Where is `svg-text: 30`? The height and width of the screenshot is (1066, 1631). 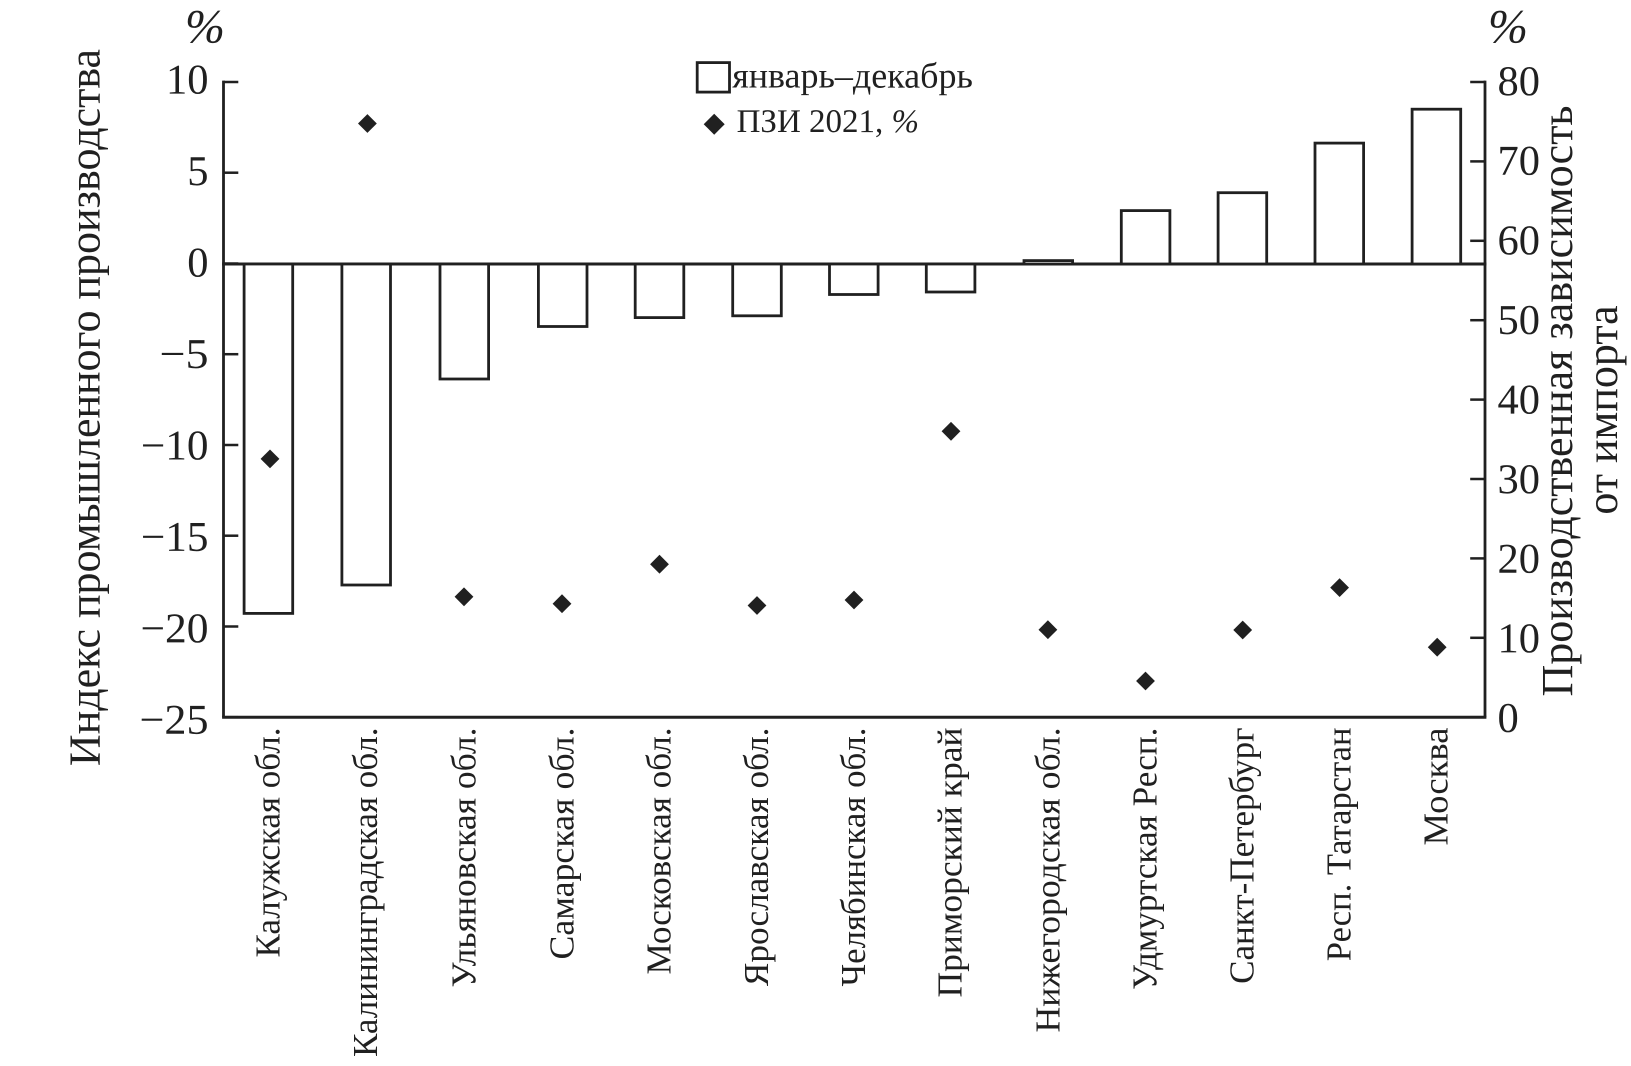 svg-text: 30 is located at coordinates (1518, 479).